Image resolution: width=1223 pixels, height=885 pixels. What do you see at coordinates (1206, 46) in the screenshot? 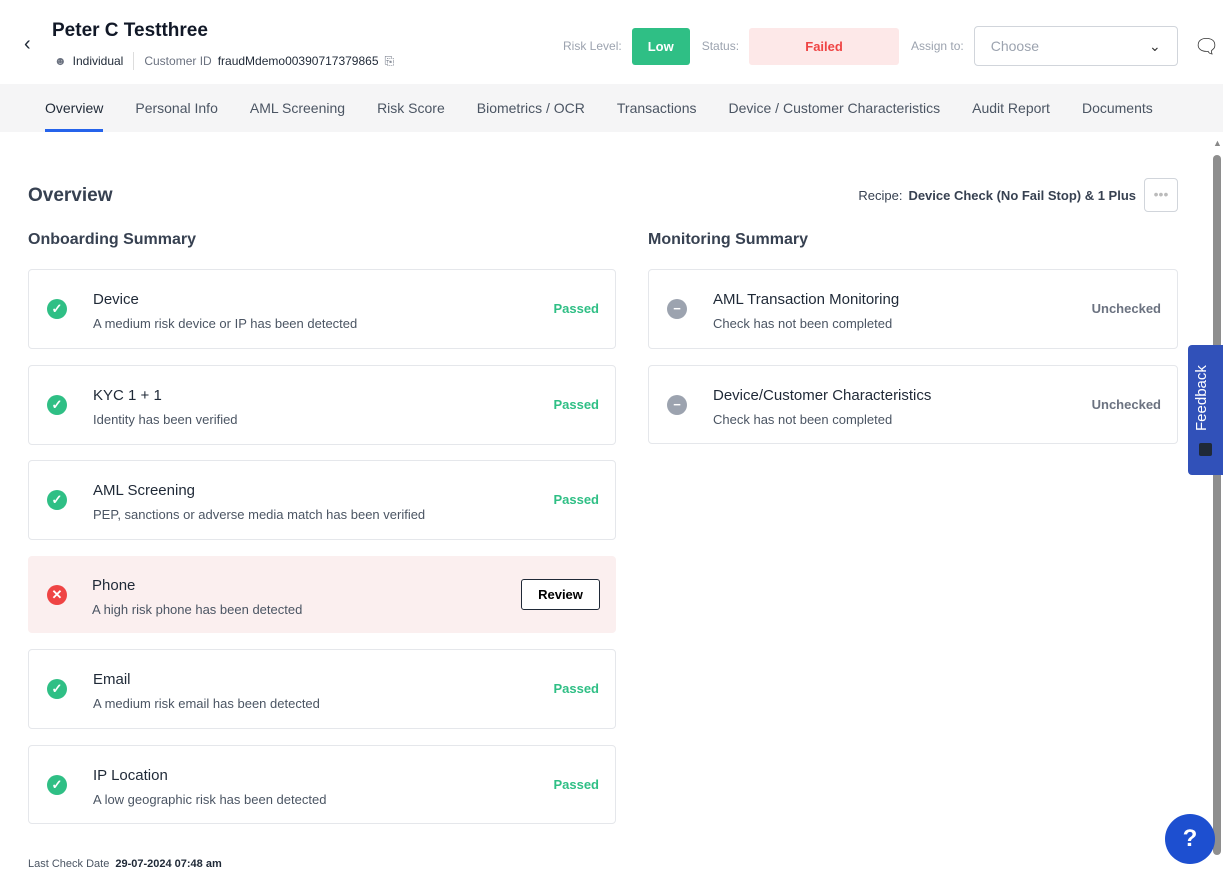
I see `comment-icon: 🗨` at bounding box center [1206, 46].